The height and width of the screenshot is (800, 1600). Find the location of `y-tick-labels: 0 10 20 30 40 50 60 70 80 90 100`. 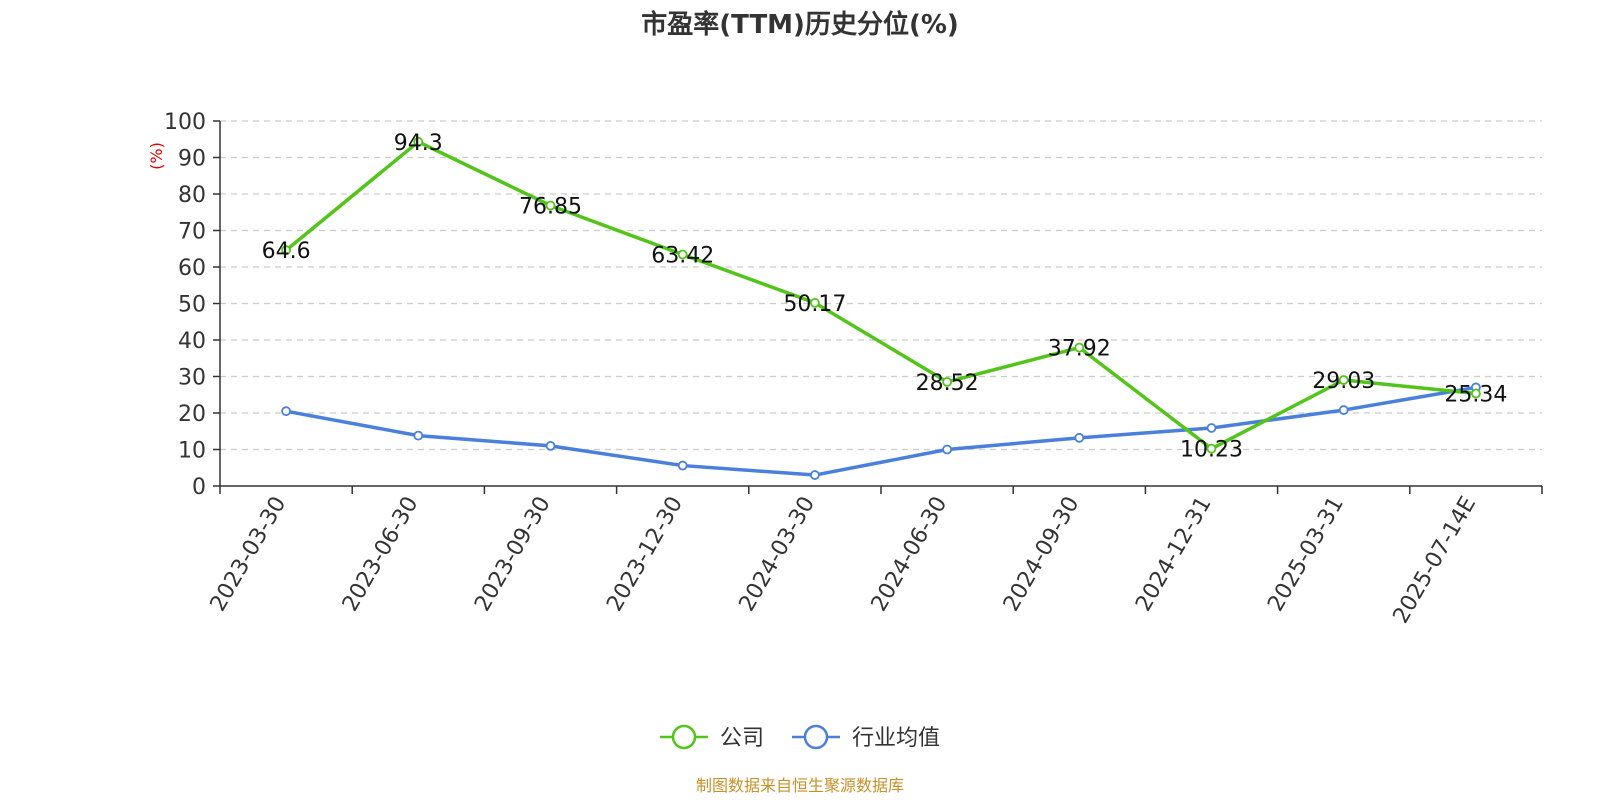

y-tick-labels: 0 10 20 30 40 50 60 70 80 90 100 is located at coordinates (185, 305).